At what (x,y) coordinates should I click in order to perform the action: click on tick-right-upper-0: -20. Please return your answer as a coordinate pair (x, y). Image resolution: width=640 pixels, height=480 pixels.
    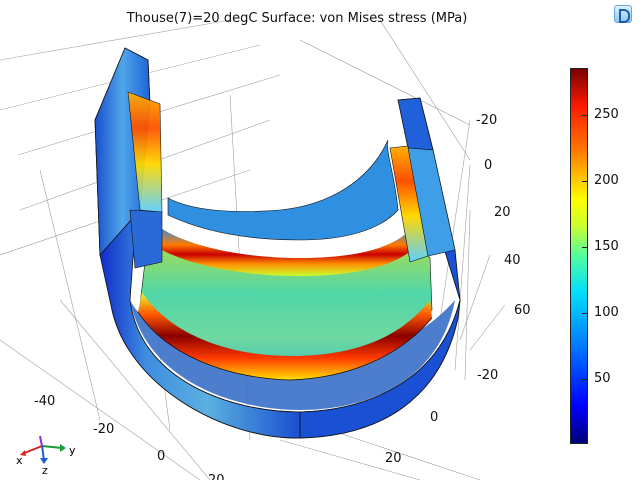
    Looking at the image, I should click on (486, 120).